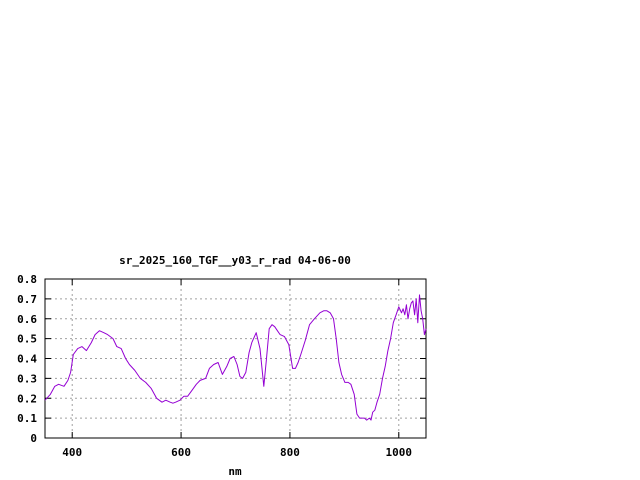 Image resolution: width=640 pixels, height=480 pixels. What do you see at coordinates (27, 299) in the screenshot?
I see `y-tick-label: 0.7` at bounding box center [27, 299].